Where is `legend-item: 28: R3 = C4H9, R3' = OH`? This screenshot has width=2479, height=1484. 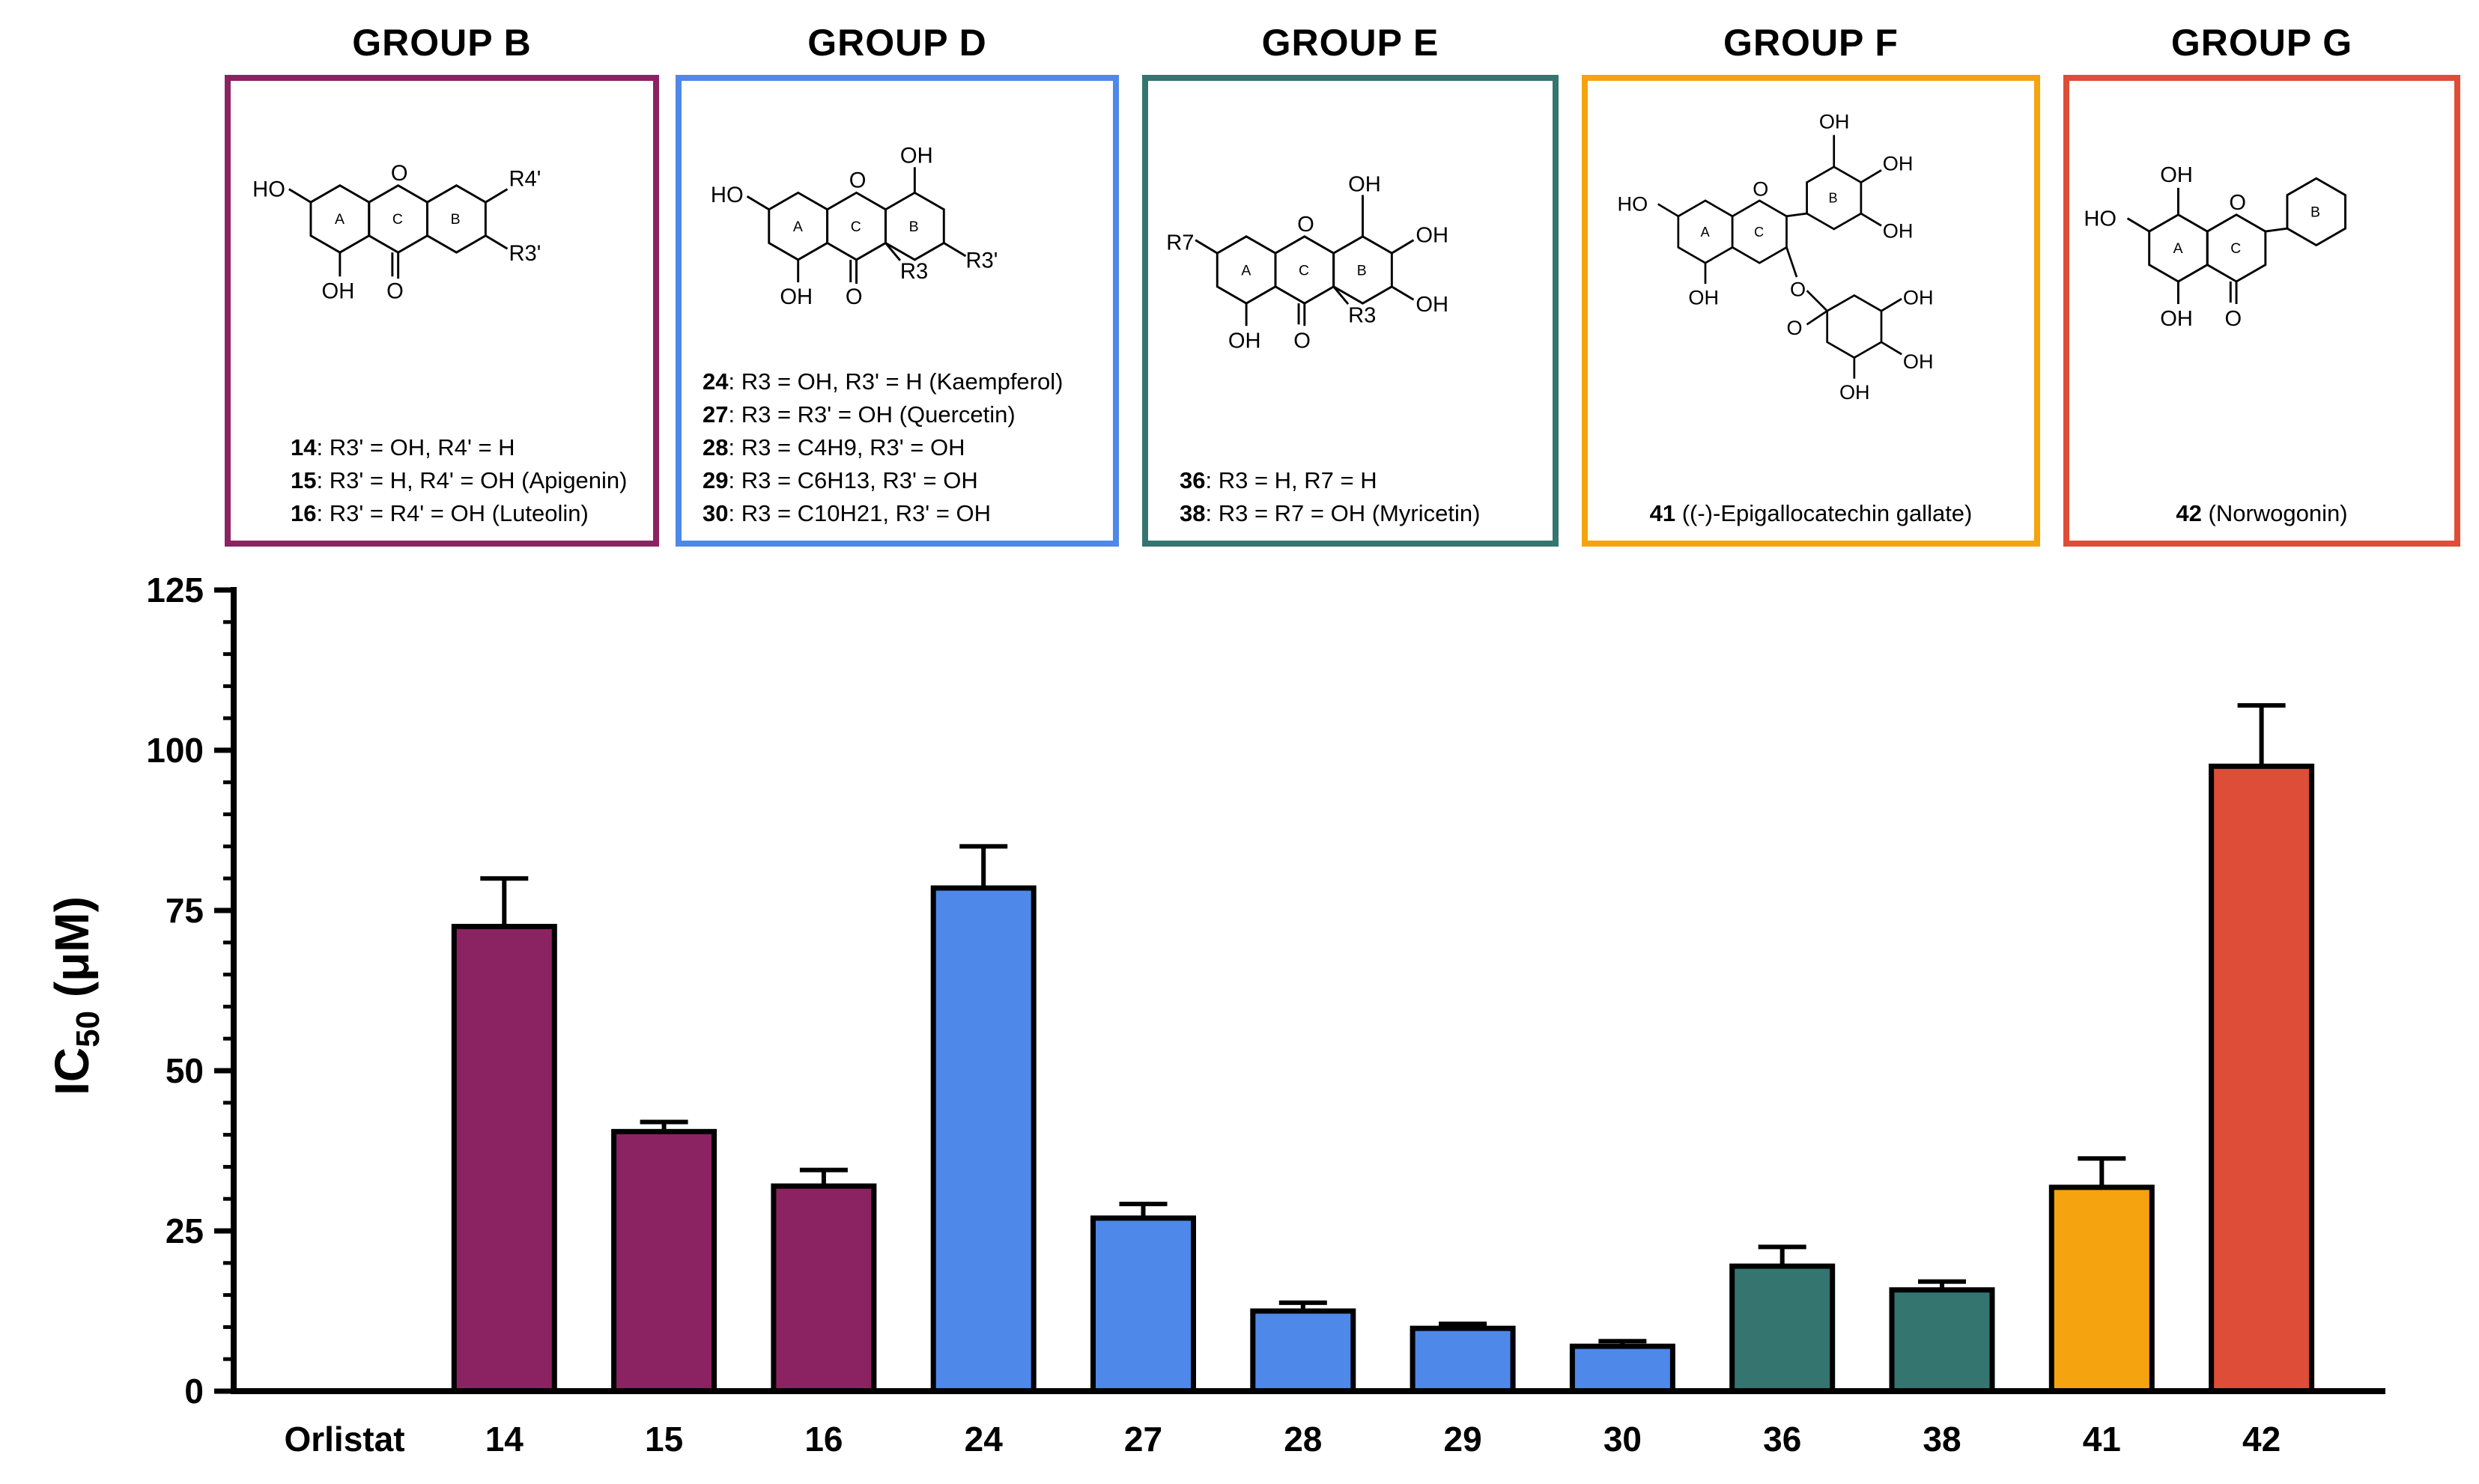 legend-item: 28: R3 = C4H9, R3' = OH is located at coordinates (834, 447).